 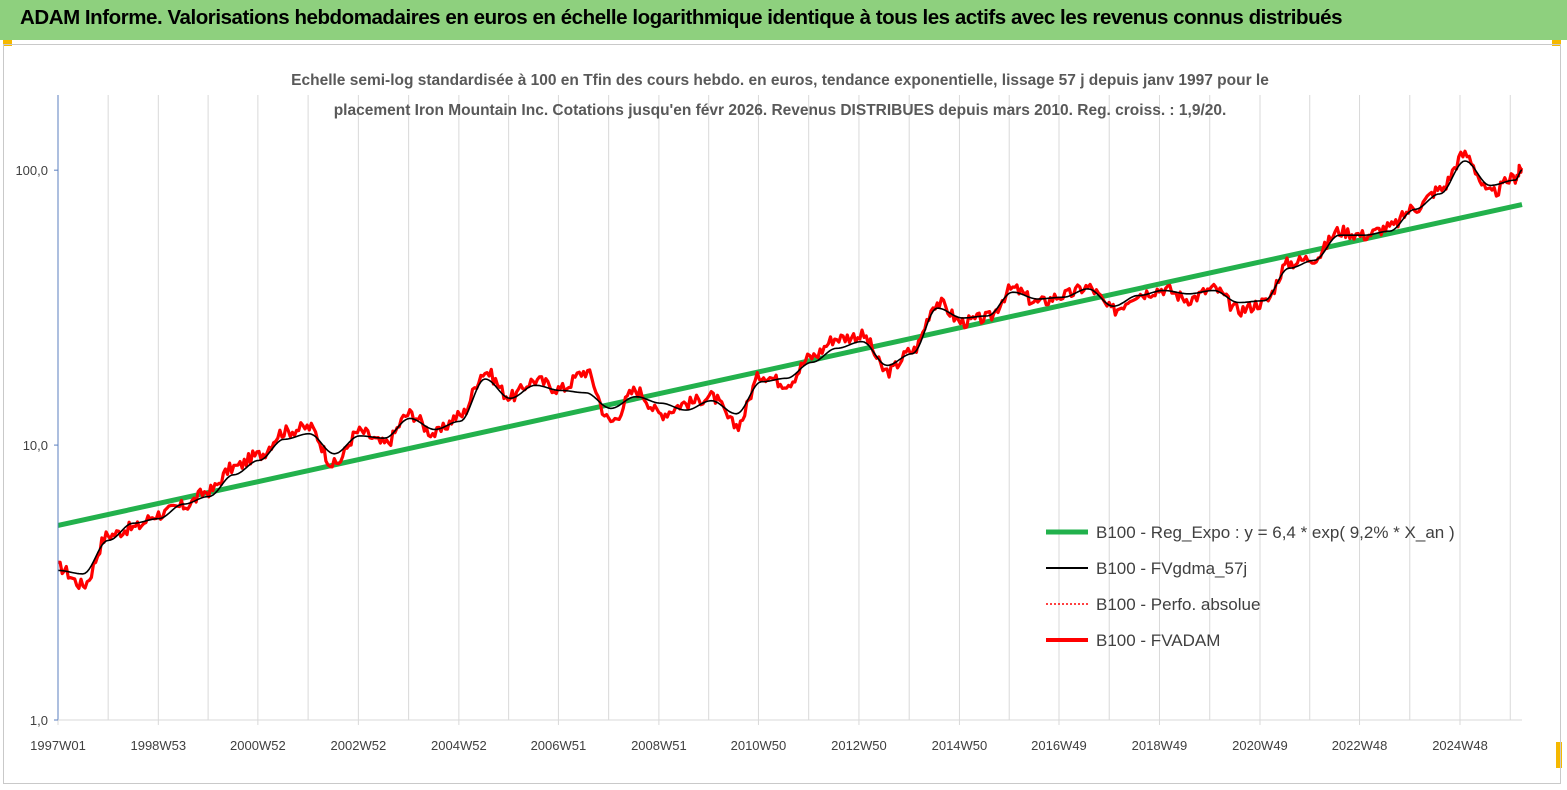 I want to click on x-tick-label: 2016W49, so click(x=1059, y=745).